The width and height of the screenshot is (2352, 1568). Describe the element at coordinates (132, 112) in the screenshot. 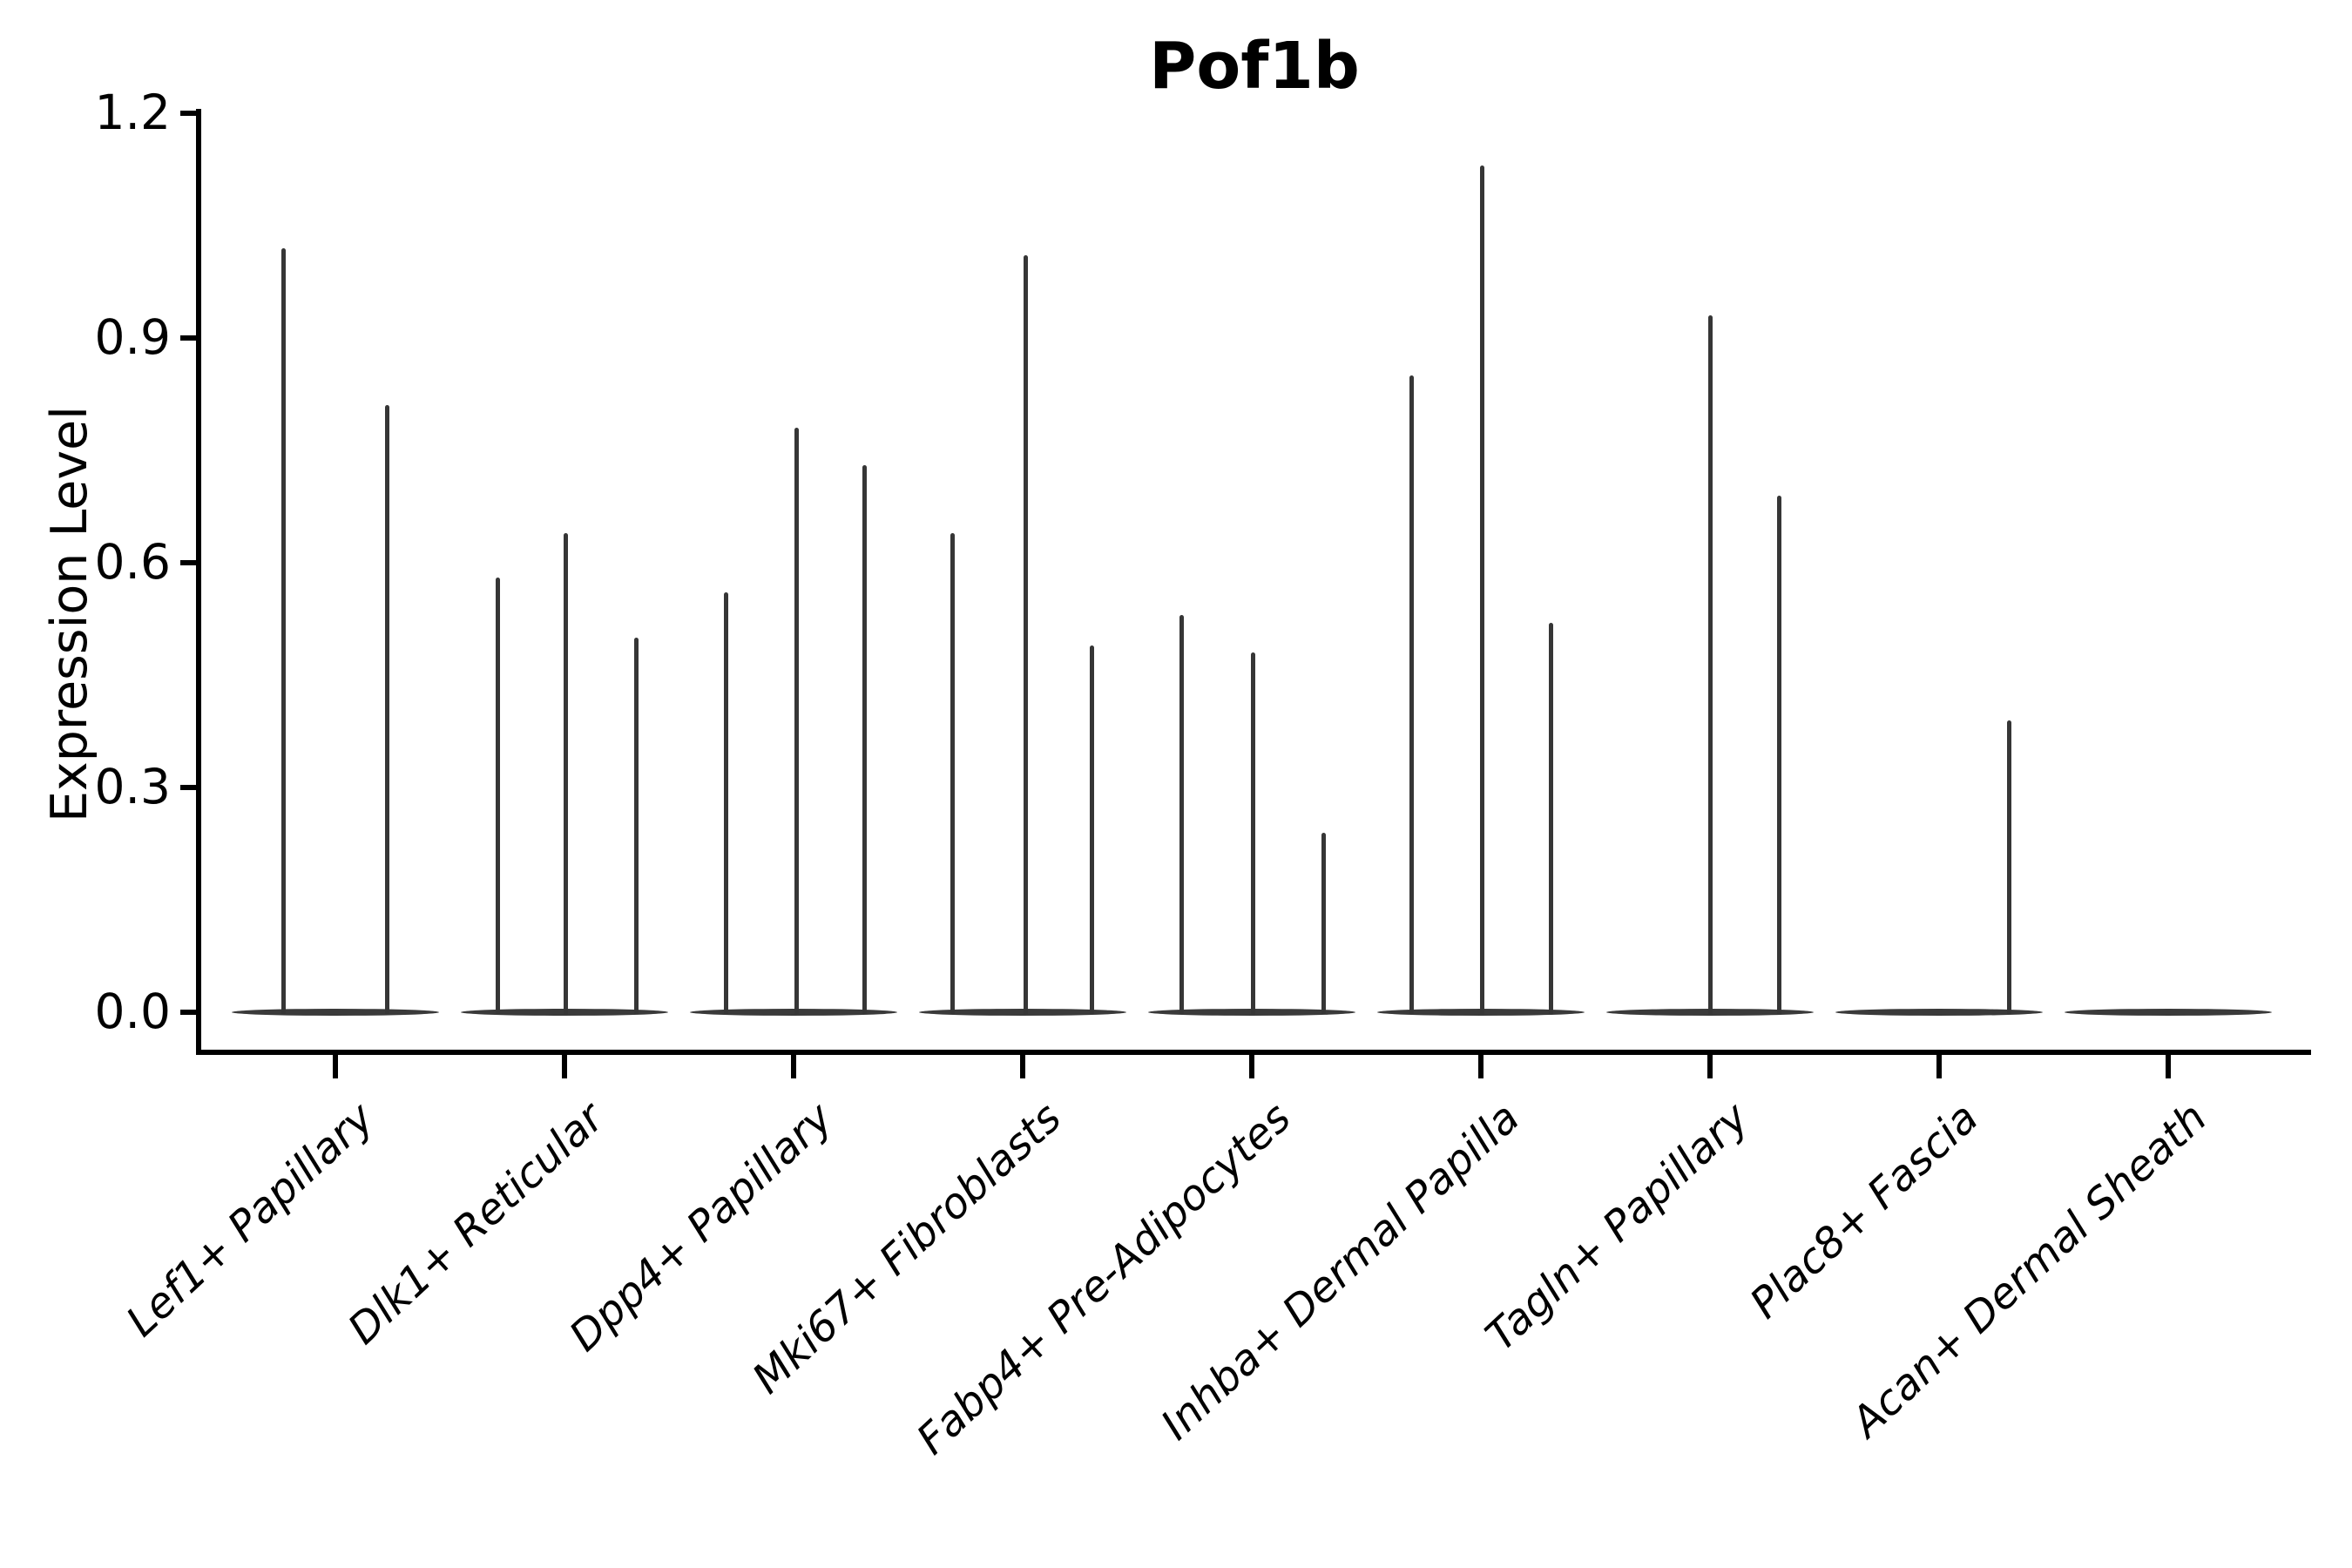

I see `y-tick-label: 1.2` at that location.